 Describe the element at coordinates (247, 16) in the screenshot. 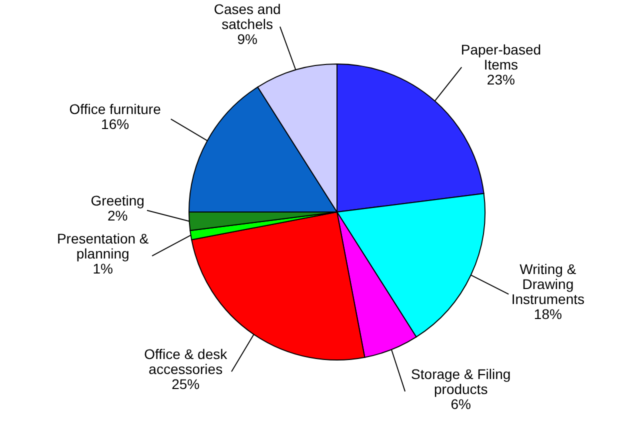

I see `slice-label: Cases and satchels` at that location.